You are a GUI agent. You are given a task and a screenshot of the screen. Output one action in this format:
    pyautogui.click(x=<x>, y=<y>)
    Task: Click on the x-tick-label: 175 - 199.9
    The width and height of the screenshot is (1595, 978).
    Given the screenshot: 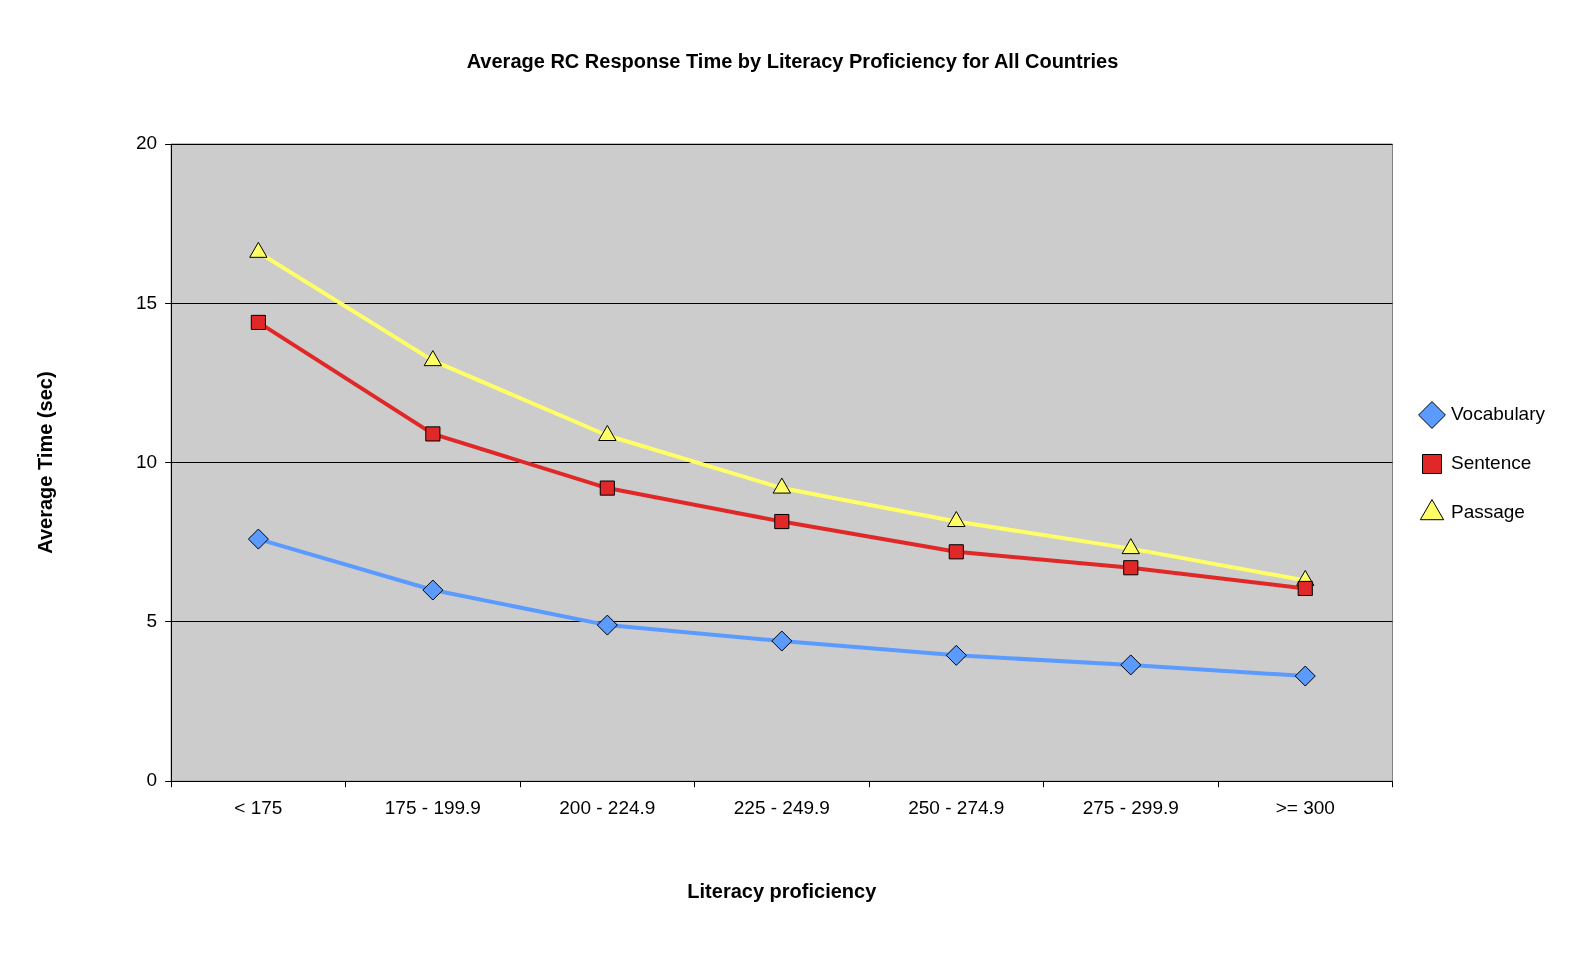 What is the action you would take?
    pyautogui.click(x=432, y=807)
    